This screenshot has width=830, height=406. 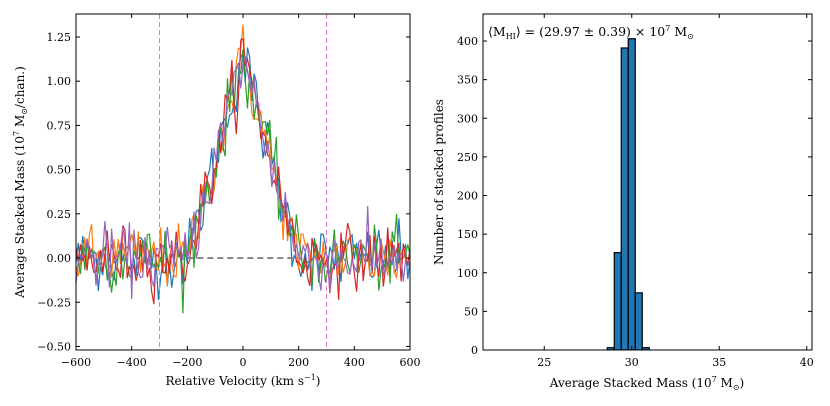 What do you see at coordinates (646, 383) in the screenshot?
I see `right-x-axis-label: Average Stacked Mass (107 M⊙)` at bounding box center [646, 383].